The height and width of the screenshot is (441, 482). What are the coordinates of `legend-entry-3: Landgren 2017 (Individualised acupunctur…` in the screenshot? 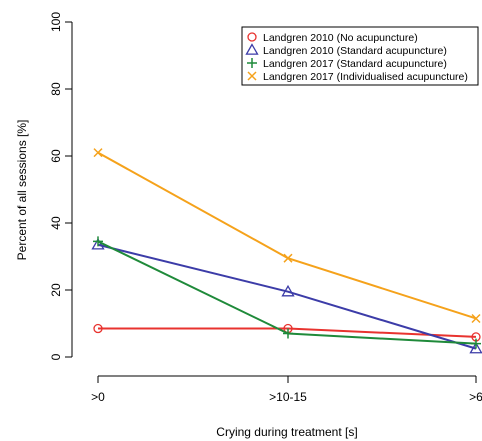 It's located at (357, 77).